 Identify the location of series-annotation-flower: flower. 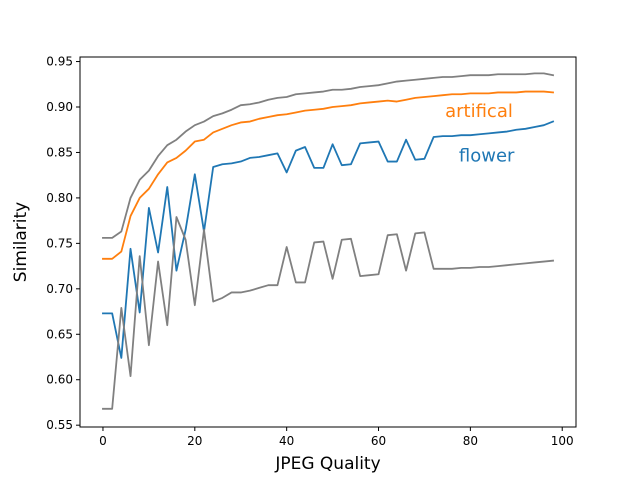
(487, 156).